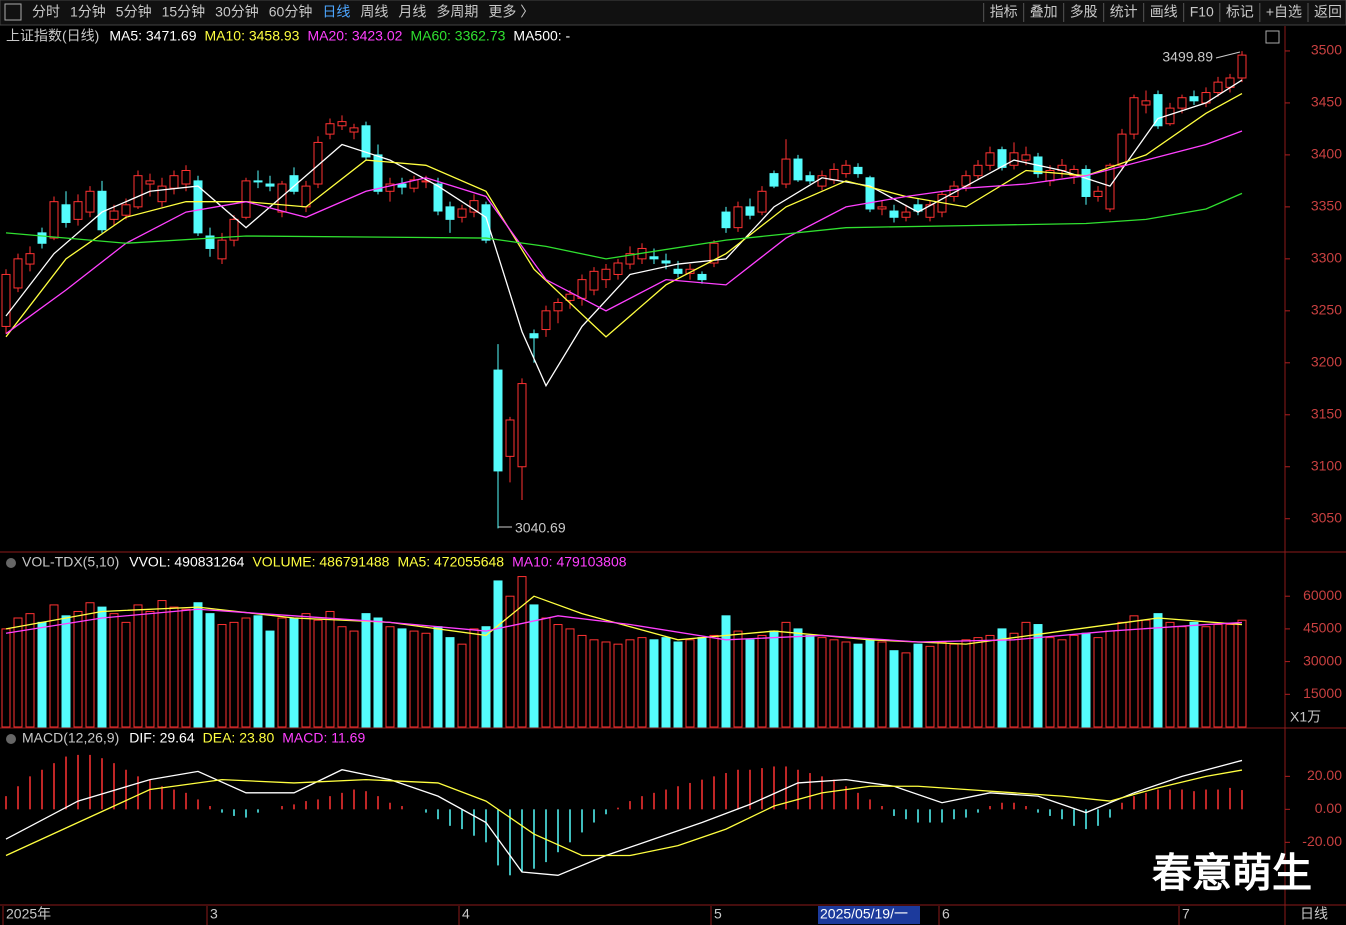  Describe the element at coordinates (946, 914) in the screenshot. I see `x-tick-label: 6` at that location.